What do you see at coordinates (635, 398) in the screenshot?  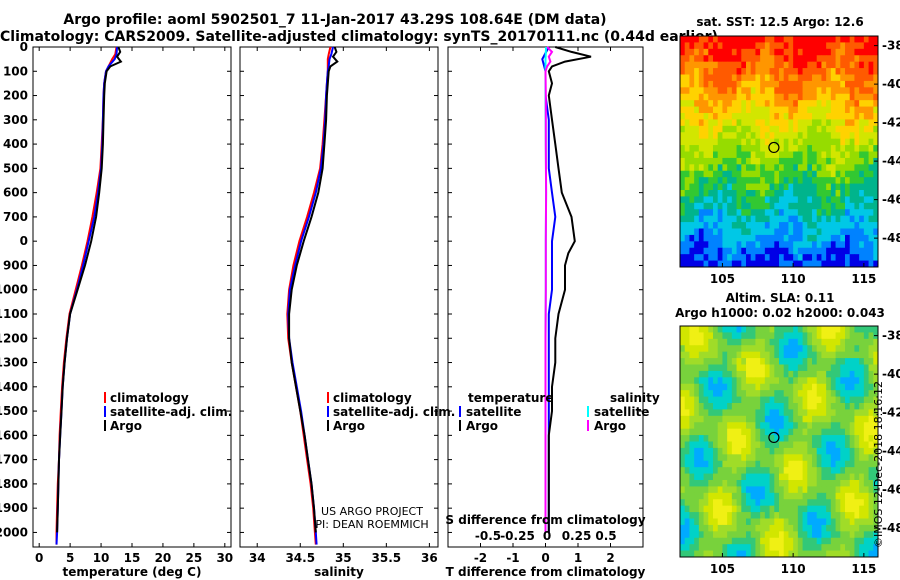 I see `legend-title-salinity: salinity` at bounding box center [635, 398].